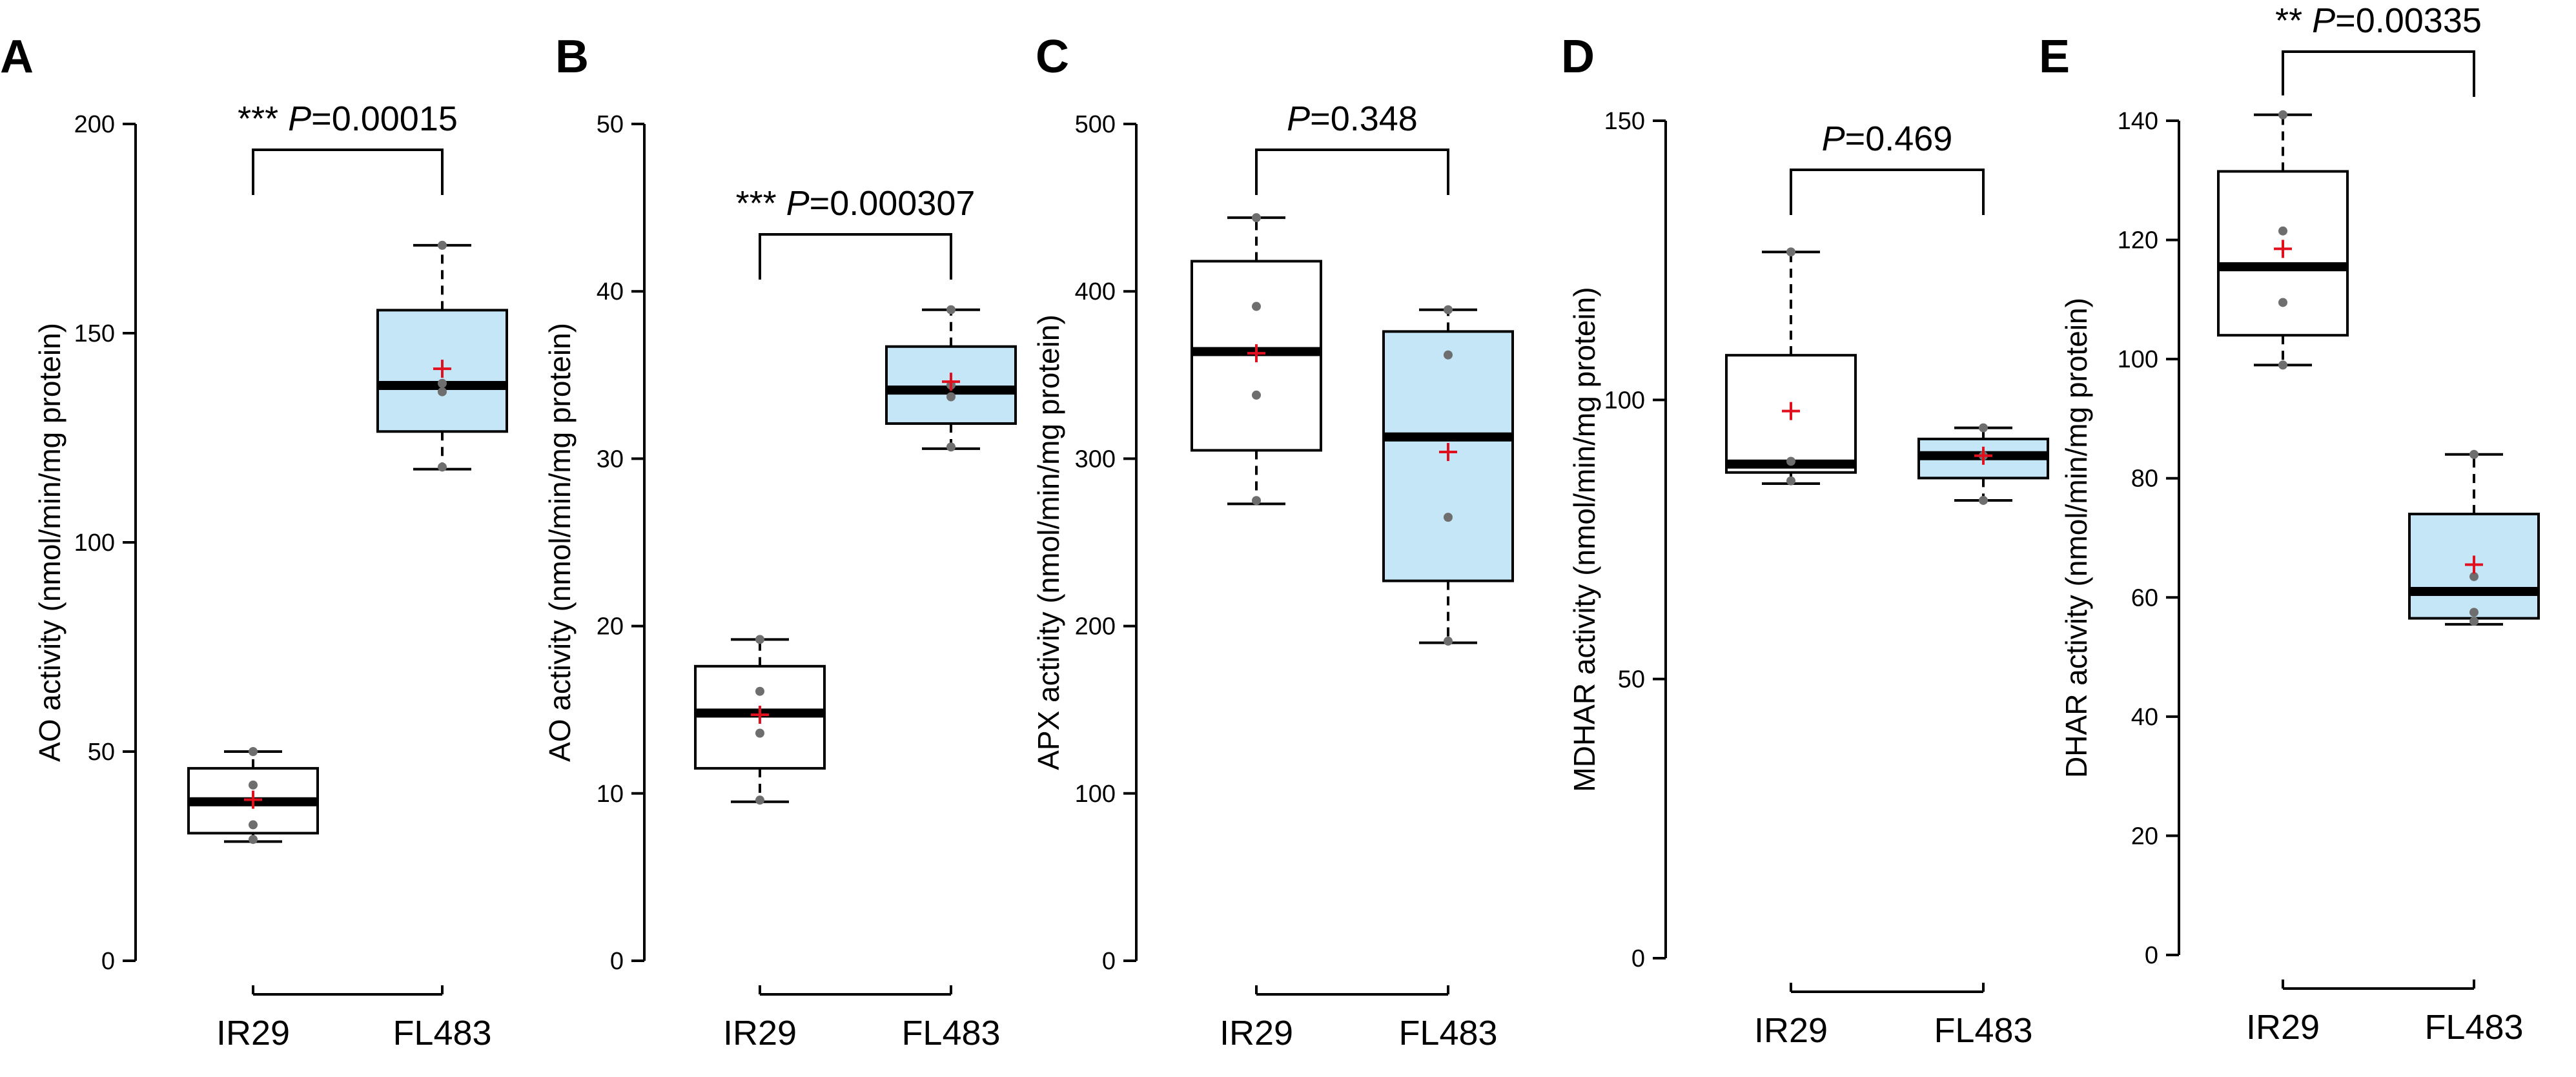 This screenshot has width=2576, height=1077. What do you see at coordinates (385, 118) in the screenshot?
I see `p-value: =0.00015` at bounding box center [385, 118].